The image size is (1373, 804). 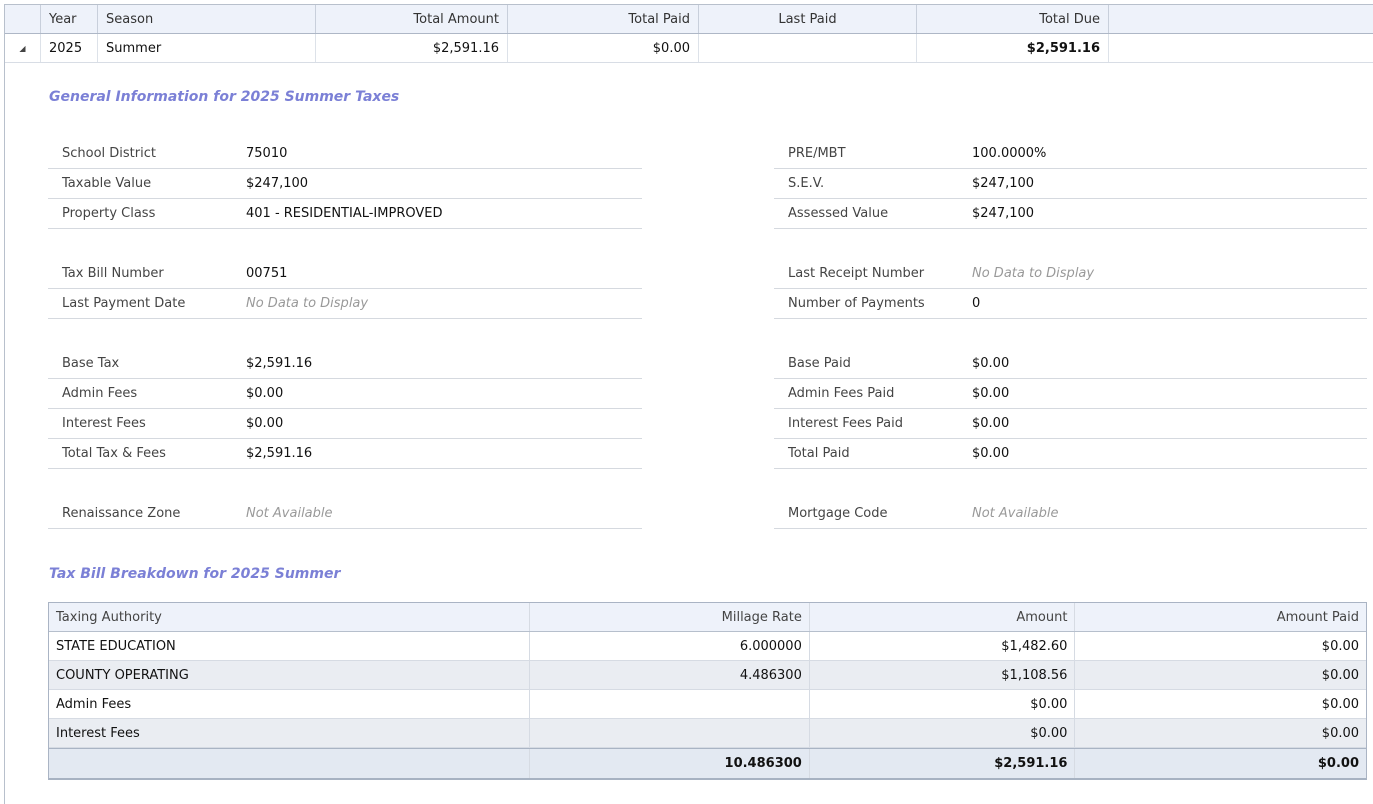 I want to click on field-label: Last Payment Date, so click(x=124, y=303).